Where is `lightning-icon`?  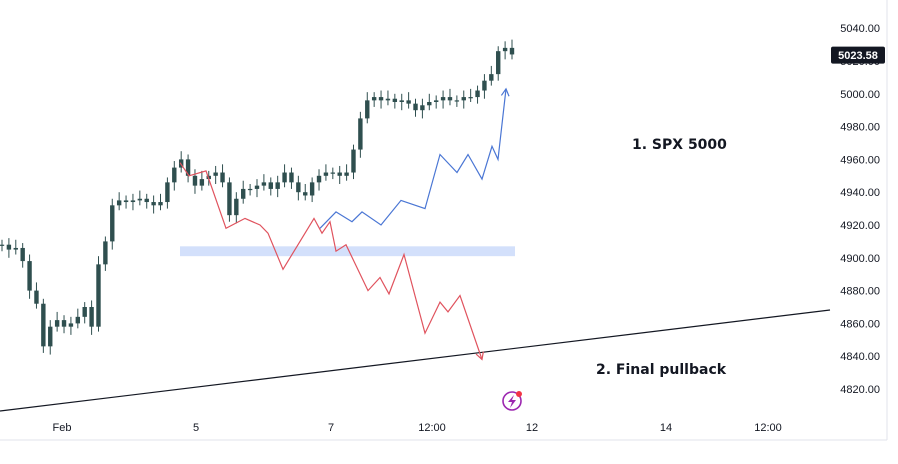 lightning-icon is located at coordinates (512, 401).